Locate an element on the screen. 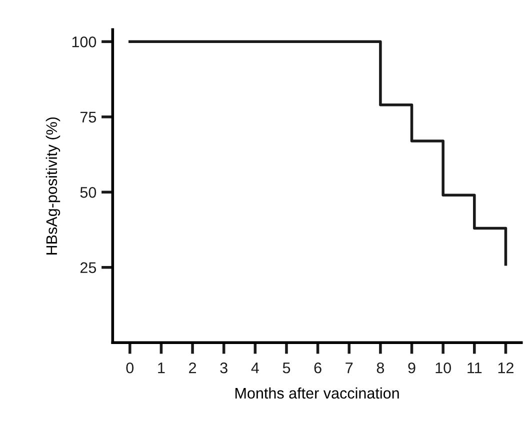 This screenshot has width=524, height=423. x-tick-label: 3 is located at coordinates (224, 368).